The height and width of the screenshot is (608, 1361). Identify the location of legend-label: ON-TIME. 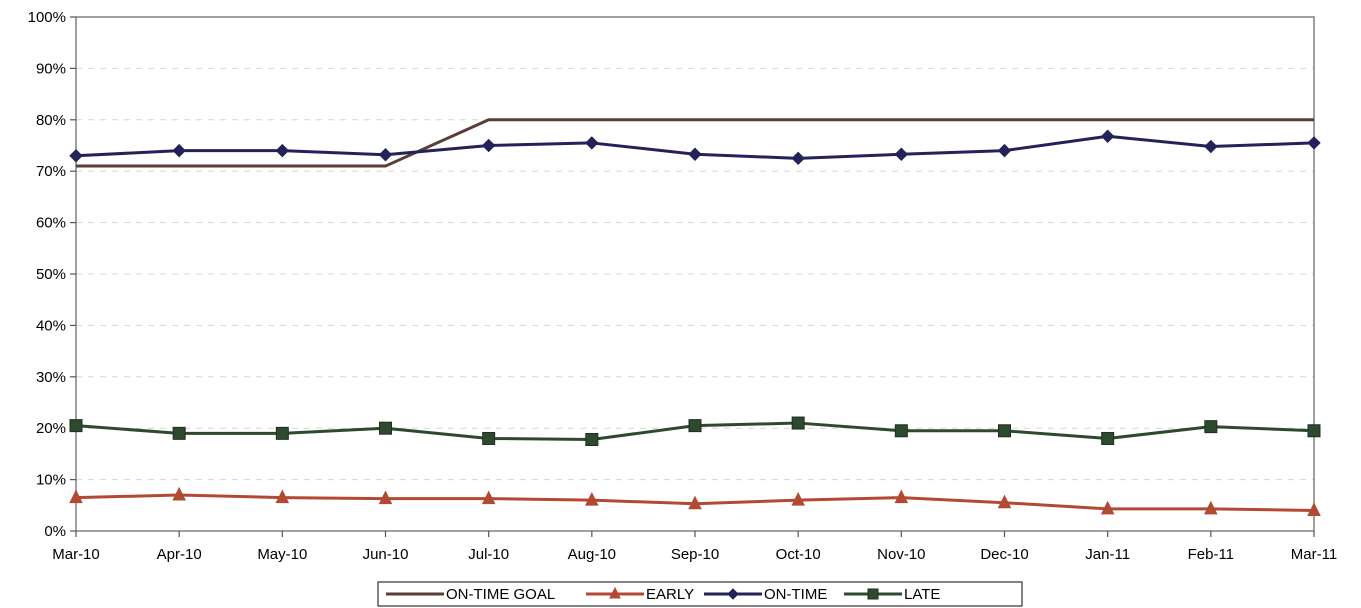
(795, 594).